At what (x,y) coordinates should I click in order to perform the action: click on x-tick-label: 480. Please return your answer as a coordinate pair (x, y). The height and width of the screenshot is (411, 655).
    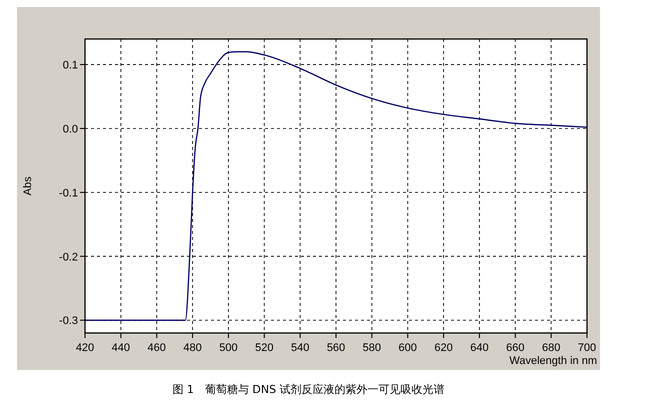
    Looking at the image, I should click on (192, 348).